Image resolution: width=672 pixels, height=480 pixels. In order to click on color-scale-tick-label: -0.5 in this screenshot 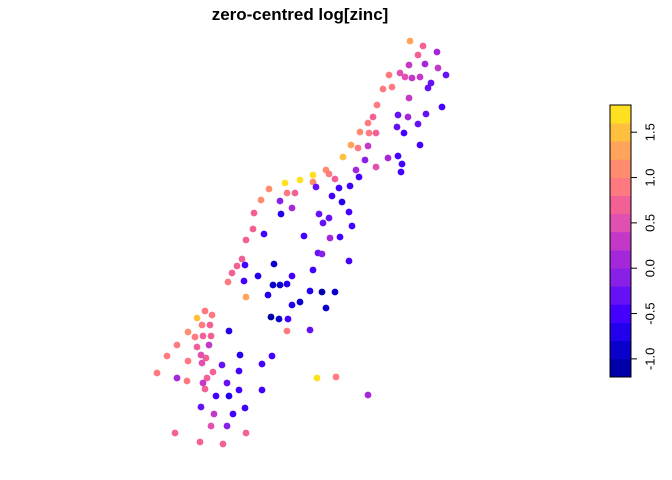, I will do `click(649, 313)`.